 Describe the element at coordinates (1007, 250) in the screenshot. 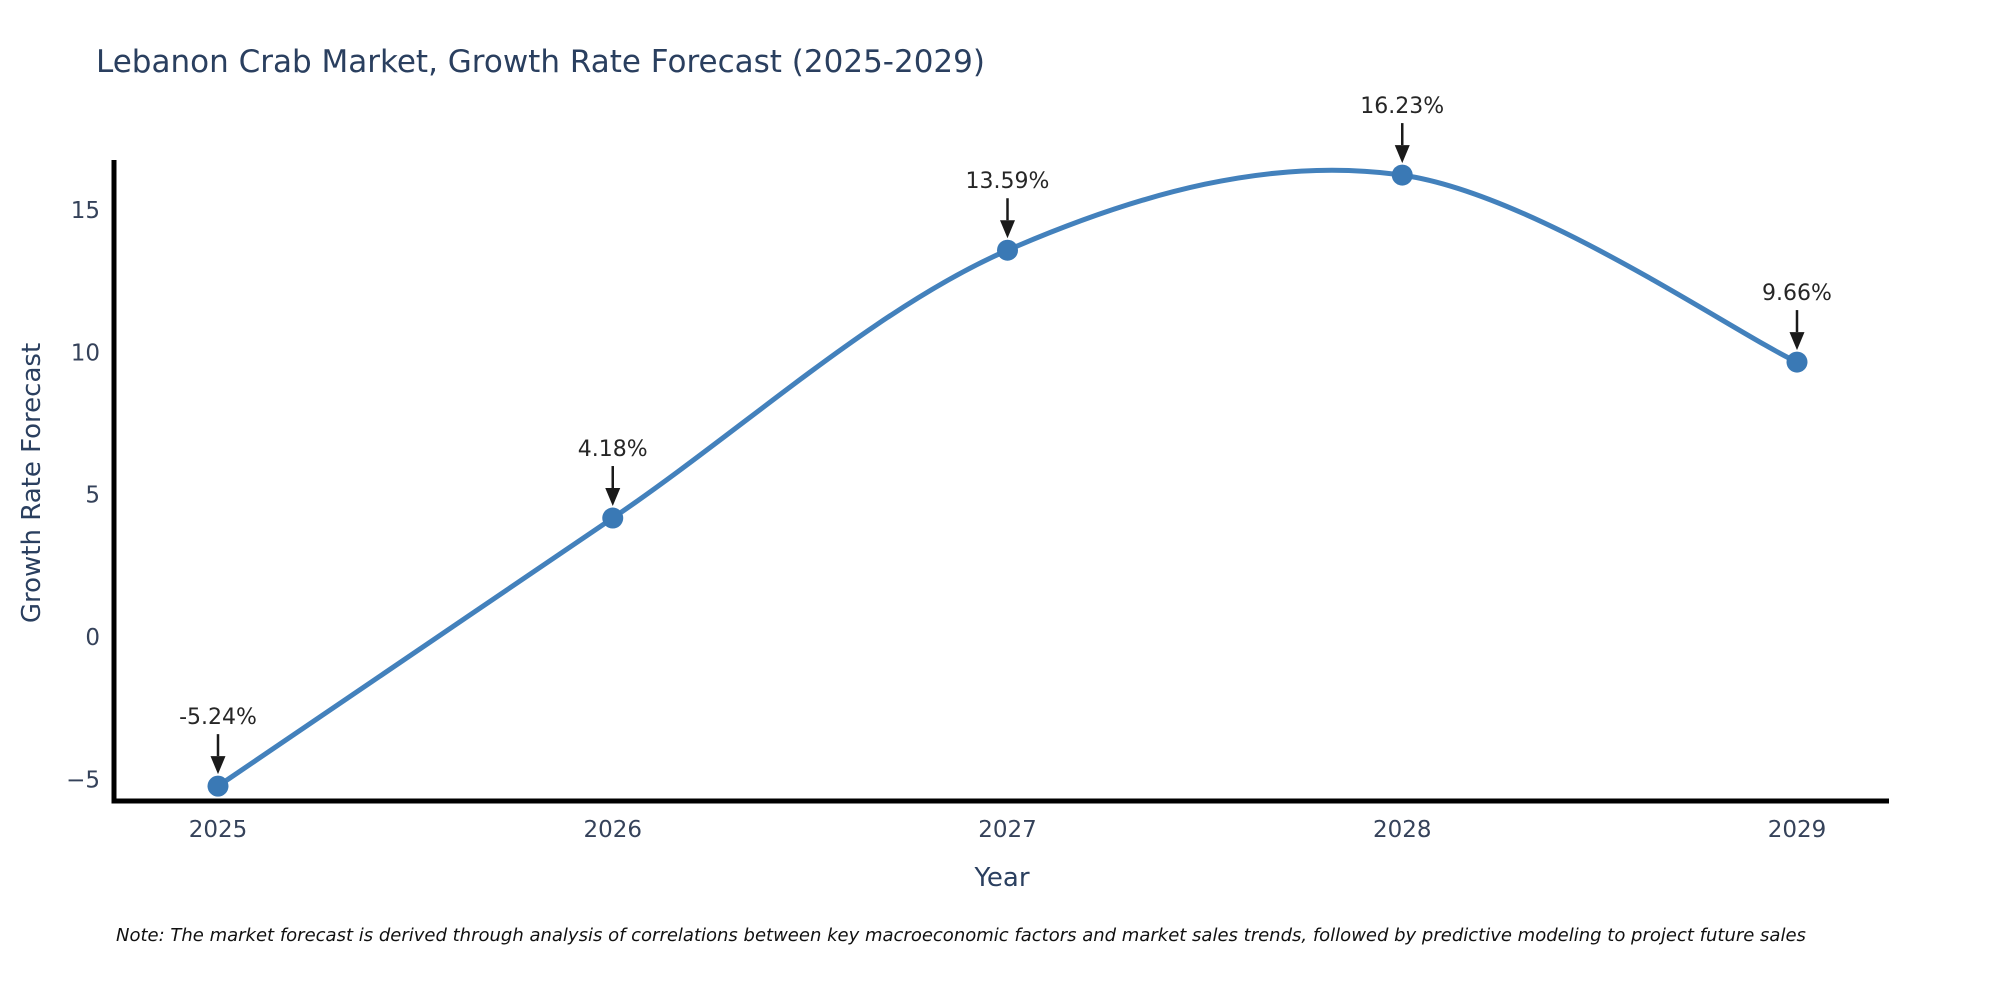

I see `data-point-marker-2027` at that location.